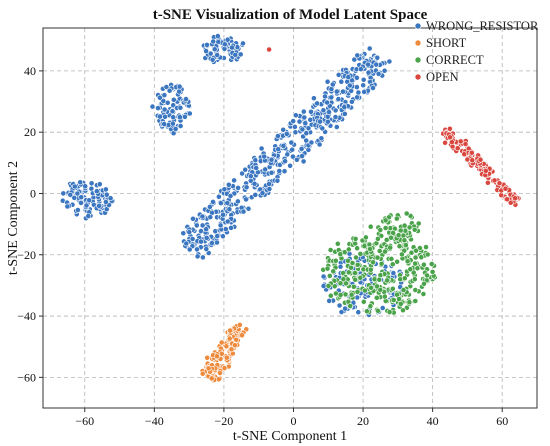 Image resolution: width=550 pixels, height=446 pixels. What do you see at coordinates (433, 421) in the screenshot?
I see `x-tick-label: 40` at bounding box center [433, 421].